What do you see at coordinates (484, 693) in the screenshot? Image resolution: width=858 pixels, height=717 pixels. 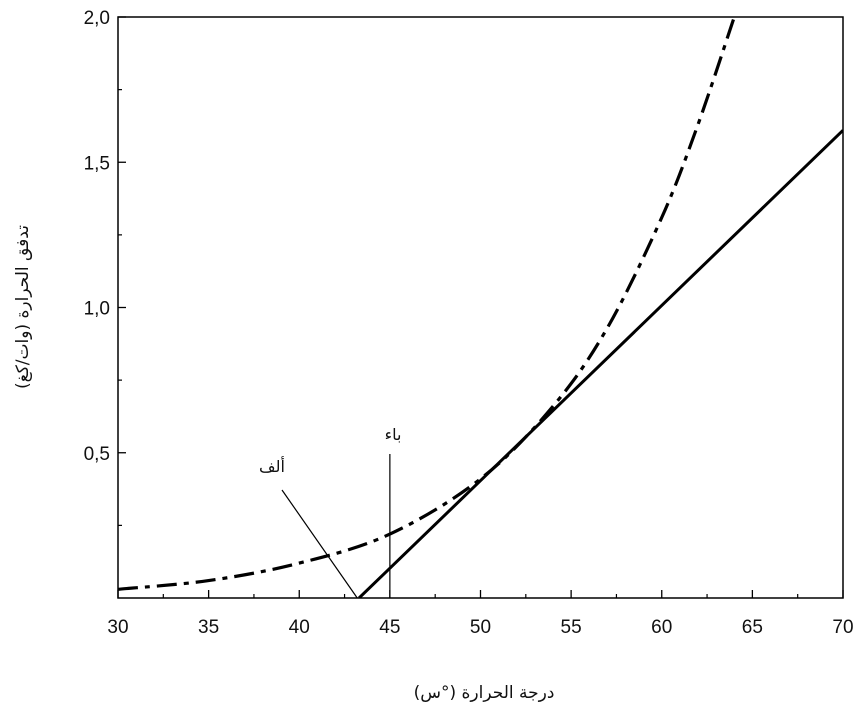 I see `x-axis-title: درجة الحرارة (°س)` at bounding box center [484, 693].